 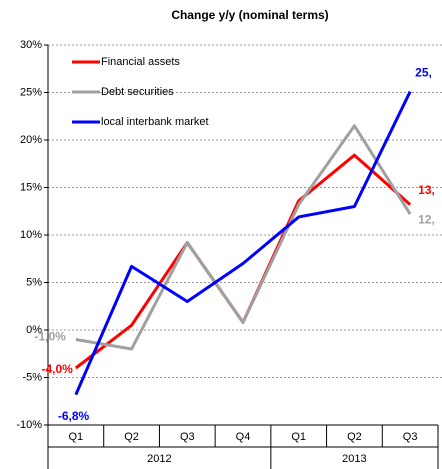 What do you see at coordinates (426, 219) in the screenshot?
I see `data-label: 12,` at bounding box center [426, 219].